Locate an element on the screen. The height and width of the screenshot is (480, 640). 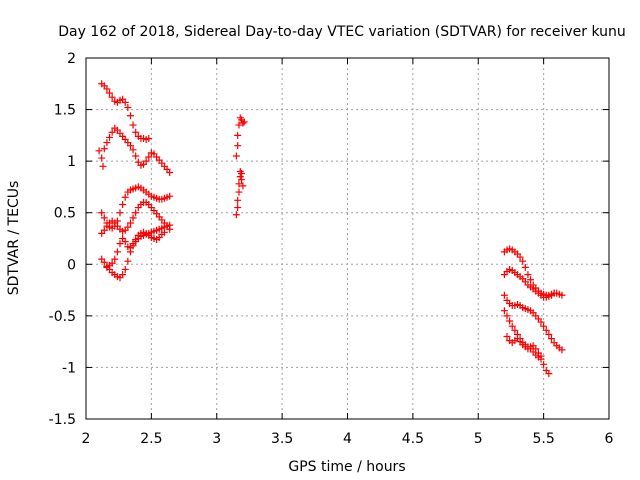
y-tick-label: -1 is located at coordinates (69, 368).